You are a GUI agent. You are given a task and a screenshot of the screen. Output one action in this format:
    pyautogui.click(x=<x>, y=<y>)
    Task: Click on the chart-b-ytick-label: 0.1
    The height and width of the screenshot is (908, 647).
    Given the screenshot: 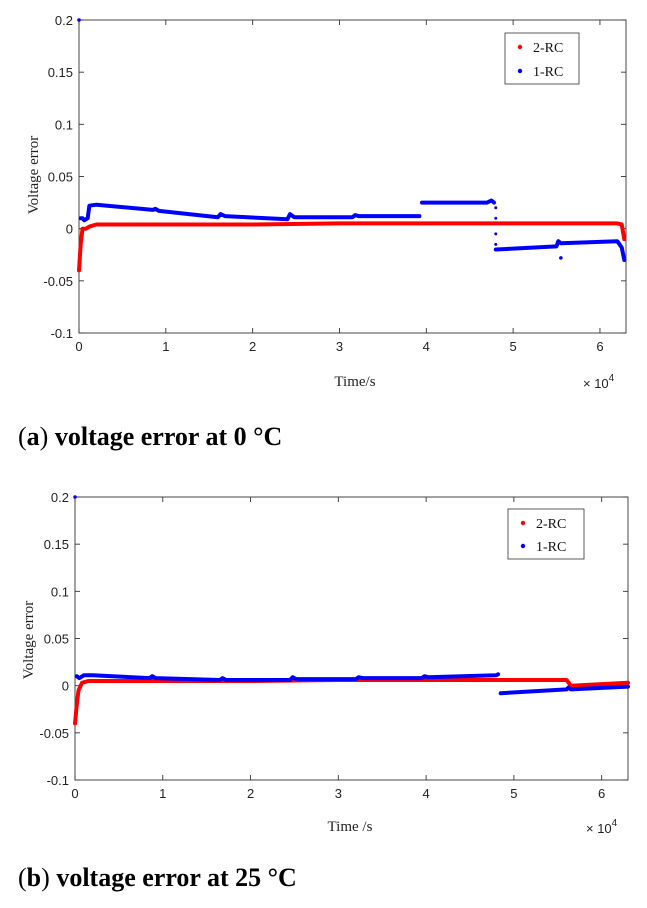 What is the action you would take?
    pyautogui.click(x=60, y=591)
    